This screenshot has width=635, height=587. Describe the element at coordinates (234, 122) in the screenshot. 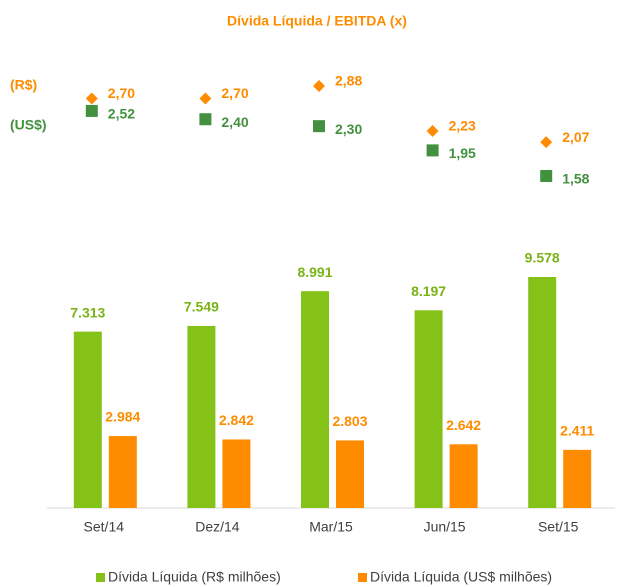

I see `value-label: 2,40` at that location.